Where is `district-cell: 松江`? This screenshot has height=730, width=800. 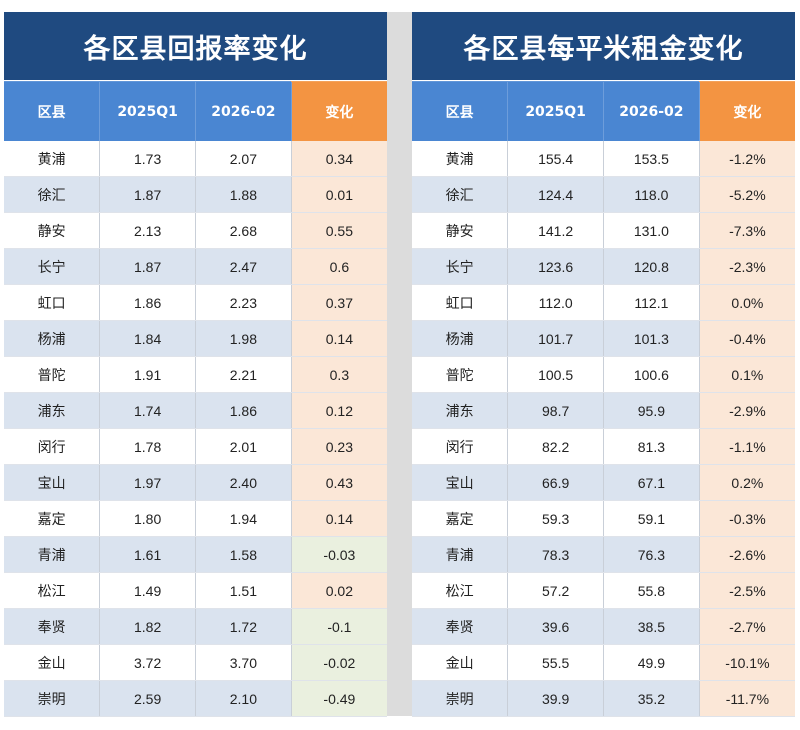 district-cell: 松江 is located at coordinates (52, 590).